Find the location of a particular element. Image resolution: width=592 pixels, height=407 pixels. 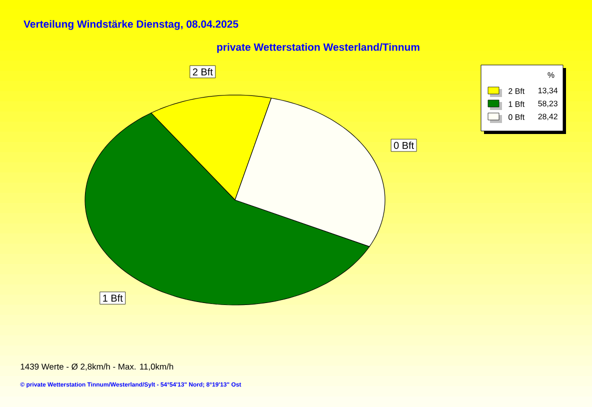

text: 1439 Werte - Ø 2,8km/h - Max. 11,0km/h is located at coordinates (97, 367).